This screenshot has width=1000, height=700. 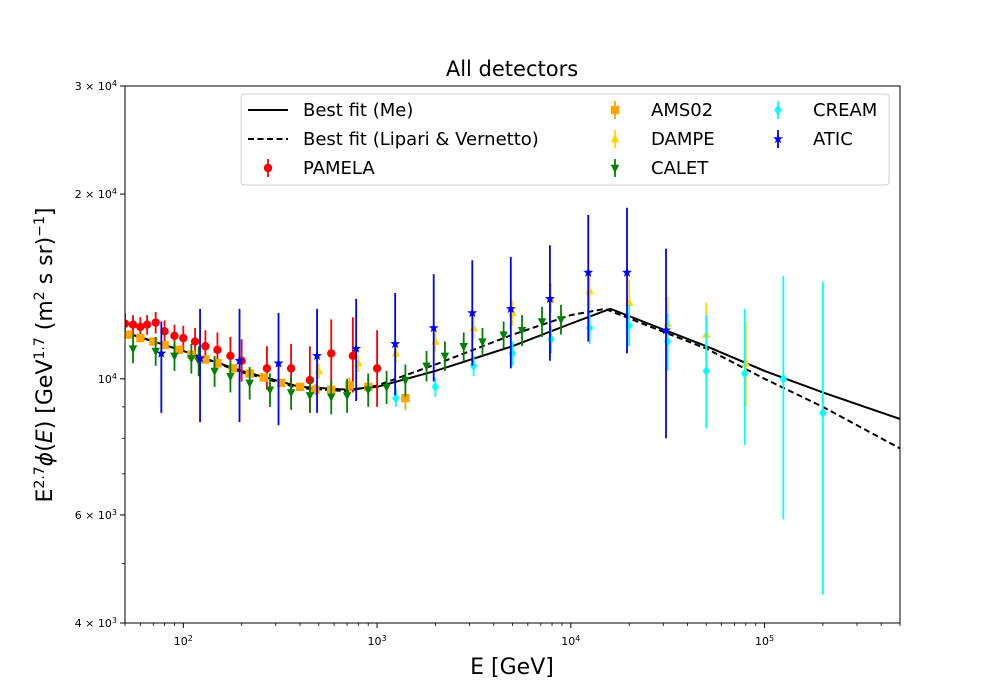 What do you see at coordinates (358, 110) in the screenshot?
I see `legend-label: Best fit (Me)` at bounding box center [358, 110].